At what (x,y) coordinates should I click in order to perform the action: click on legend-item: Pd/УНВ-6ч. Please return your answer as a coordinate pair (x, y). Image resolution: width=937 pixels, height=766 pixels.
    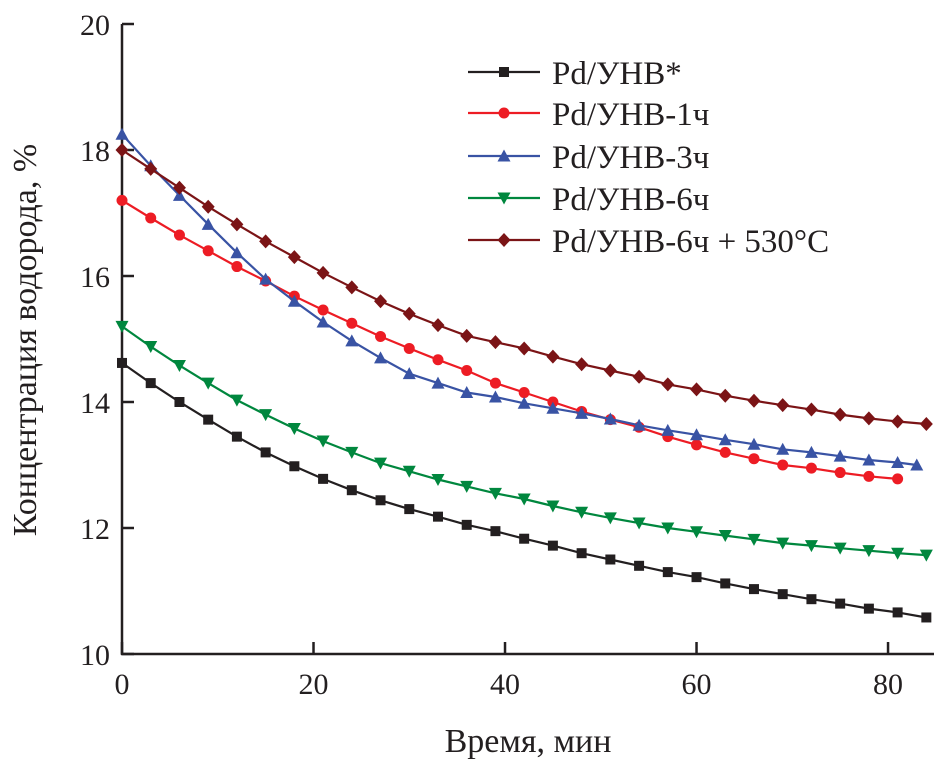
    Looking at the image, I should click on (588, 200).